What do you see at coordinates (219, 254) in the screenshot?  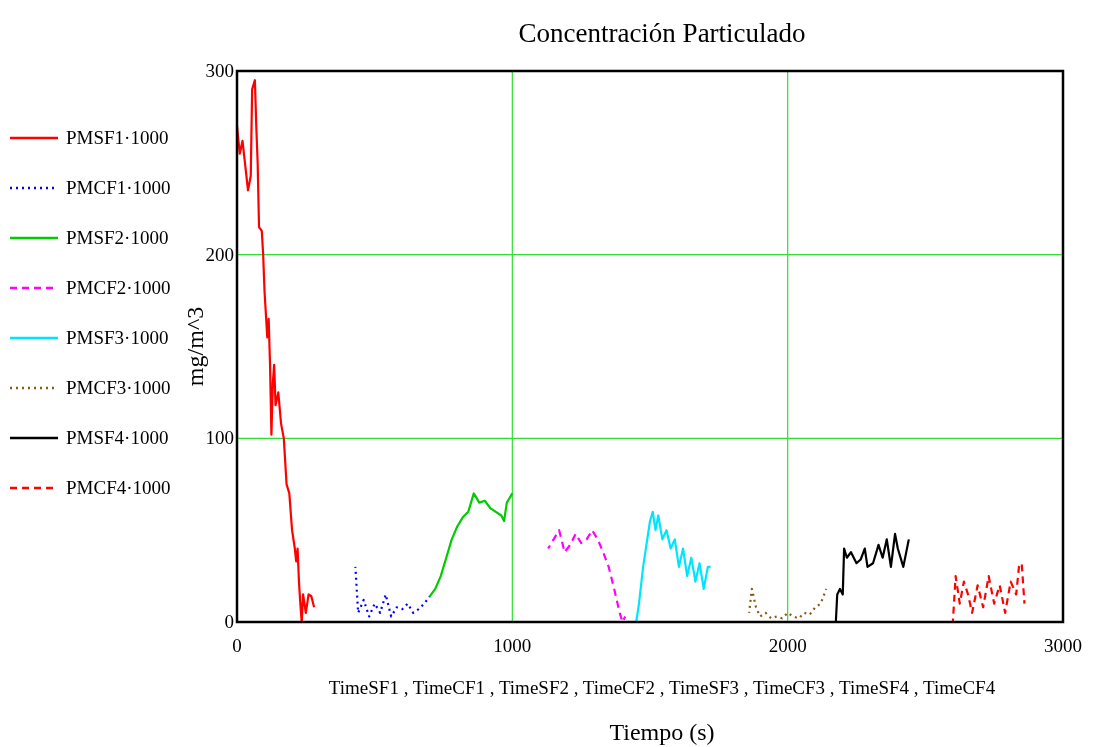 I see `y-tick-label: 200` at bounding box center [219, 254].